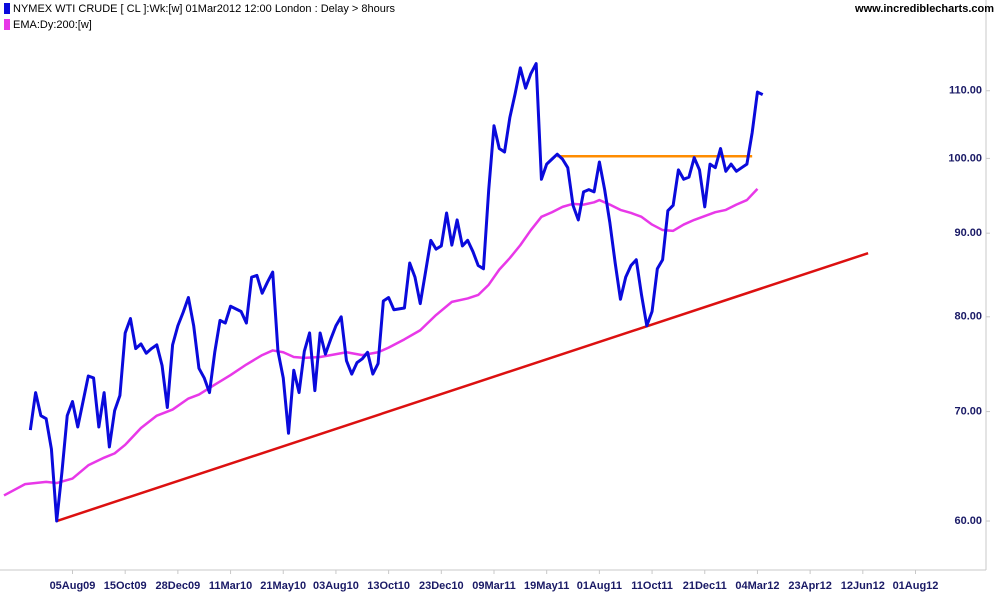  Describe the element at coordinates (599, 586) in the screenshot. I see `x-tick-label: 01Aug11` at that location.